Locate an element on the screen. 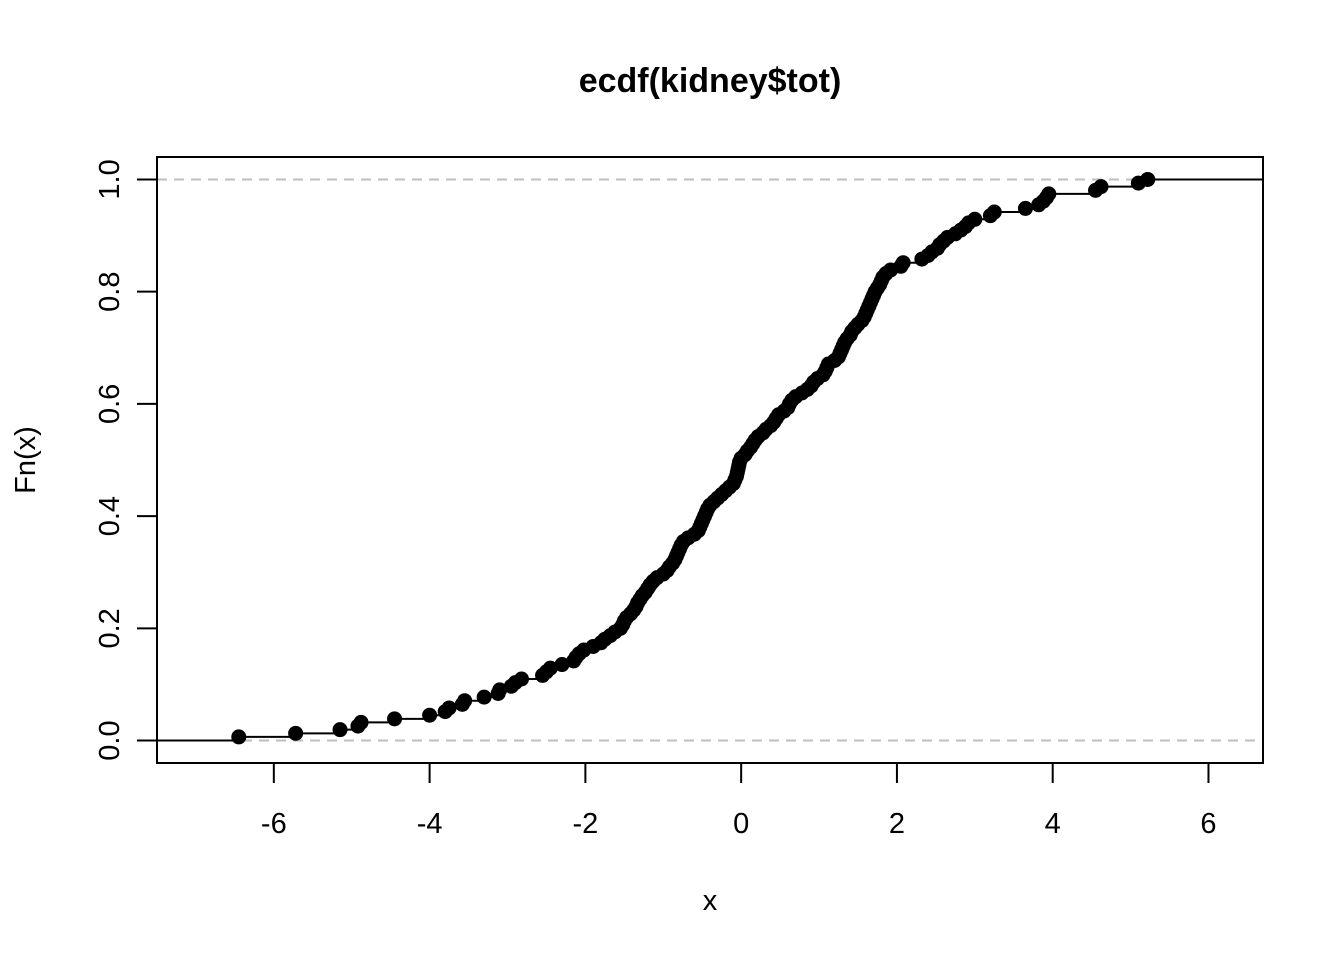  x-tick-label: 4 is located at coordinates (1053, 824).